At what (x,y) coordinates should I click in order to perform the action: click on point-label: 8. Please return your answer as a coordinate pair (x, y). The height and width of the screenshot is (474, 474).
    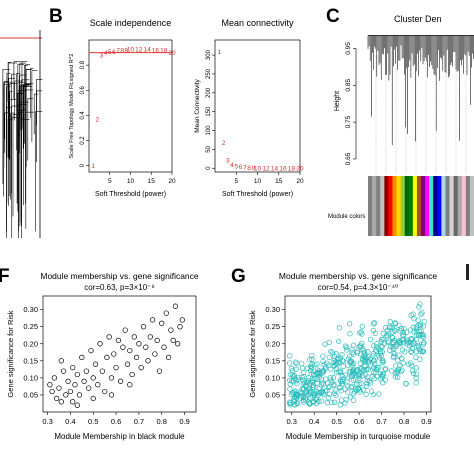
    Looking at the image, I should click on (249, 168).